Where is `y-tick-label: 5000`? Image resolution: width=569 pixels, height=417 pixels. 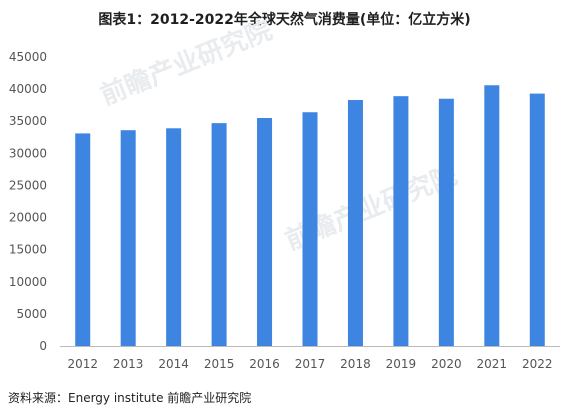 y-tick-label: 5000 is located at coordinates (31, 314).